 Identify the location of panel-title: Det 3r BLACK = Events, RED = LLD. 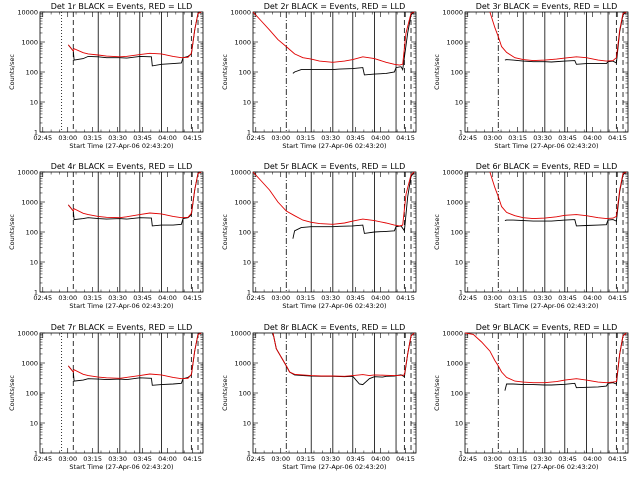
(547, 6).